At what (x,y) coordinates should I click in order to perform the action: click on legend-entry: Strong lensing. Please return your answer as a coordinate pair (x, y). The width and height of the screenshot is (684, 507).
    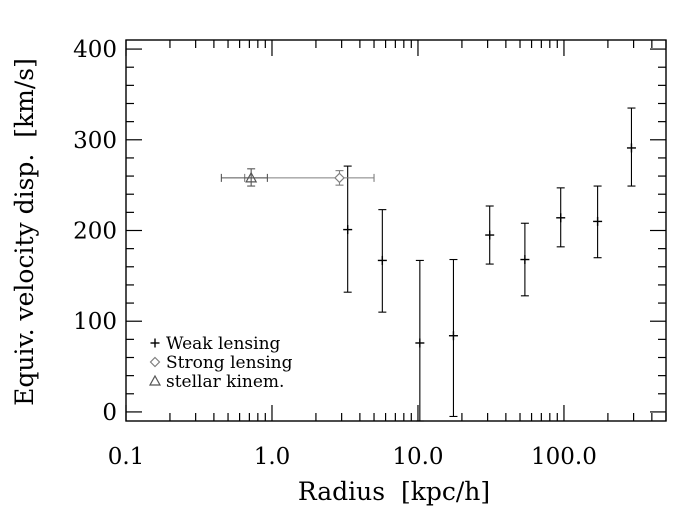
    Looking at the image, I should click on (221, 363).